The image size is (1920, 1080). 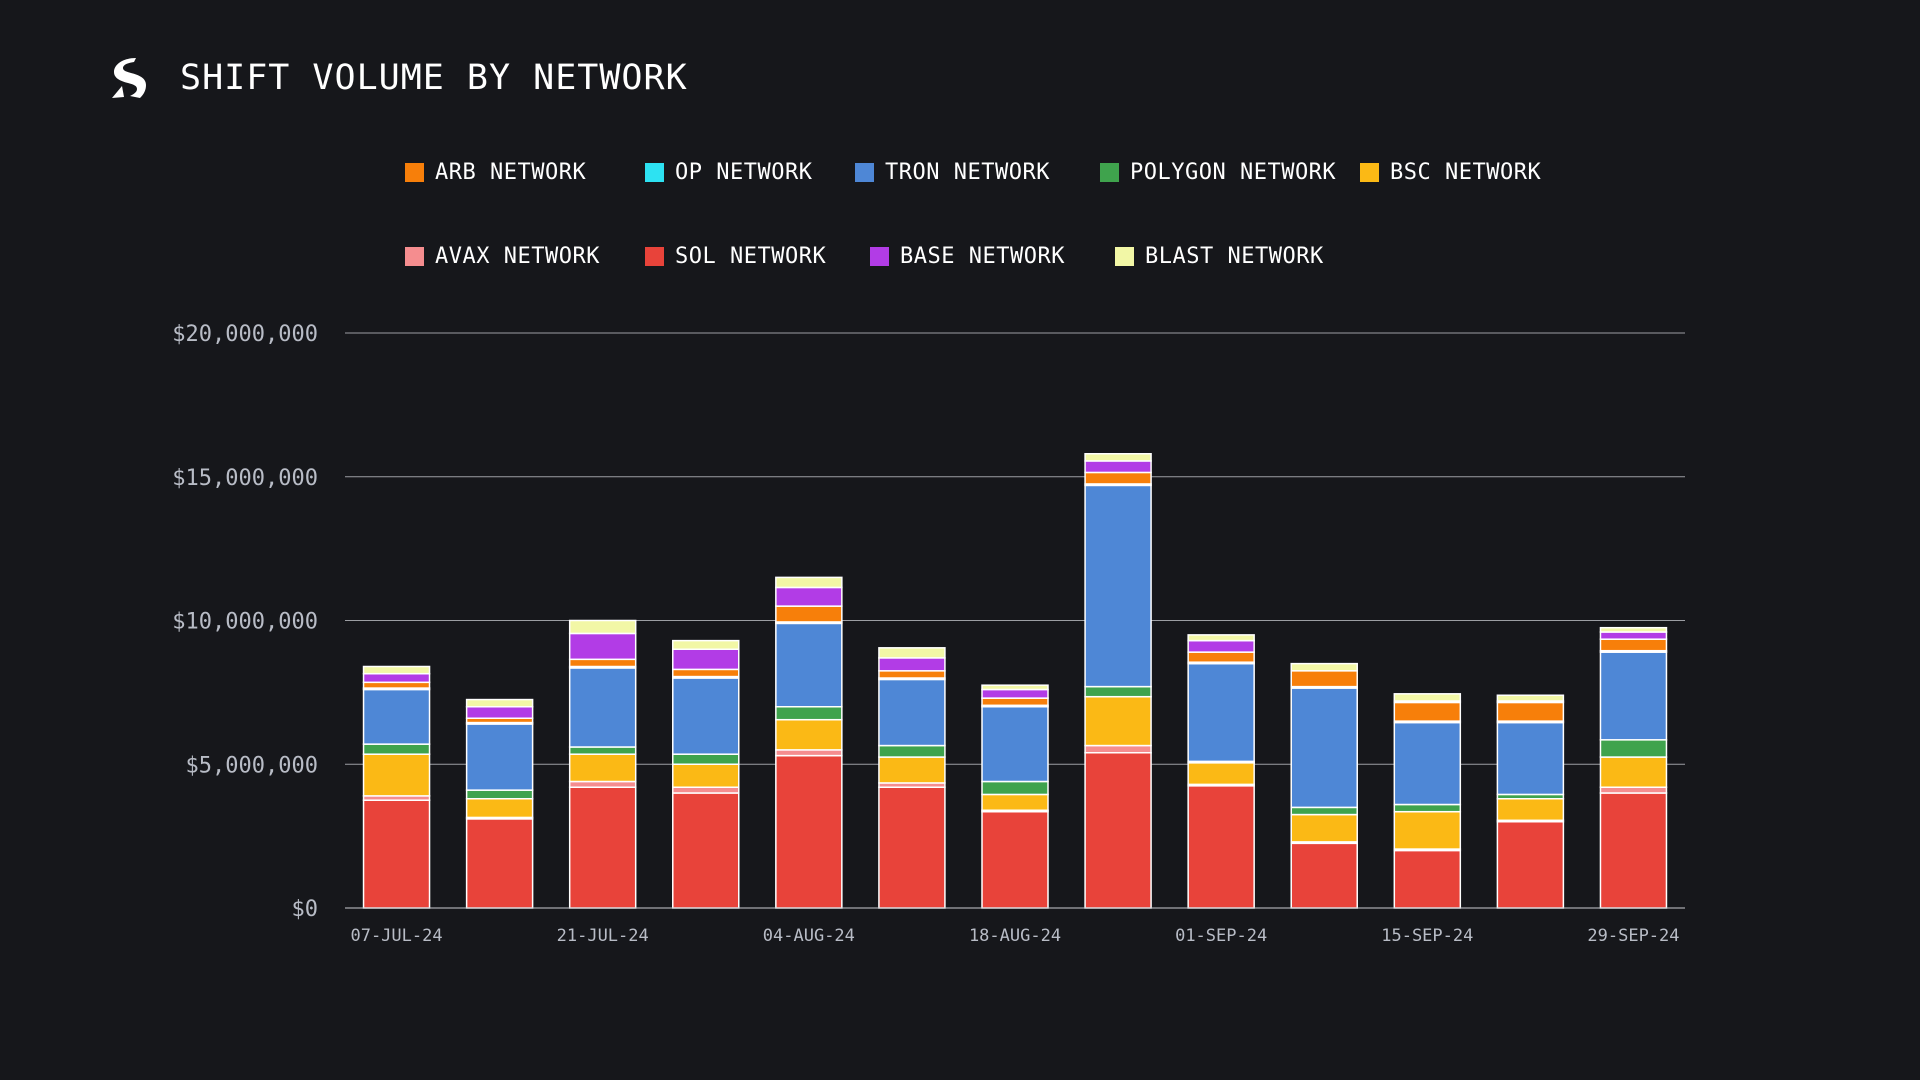 I want to click on legend-label: BASE NETWORK, so click(x=982, y=256).